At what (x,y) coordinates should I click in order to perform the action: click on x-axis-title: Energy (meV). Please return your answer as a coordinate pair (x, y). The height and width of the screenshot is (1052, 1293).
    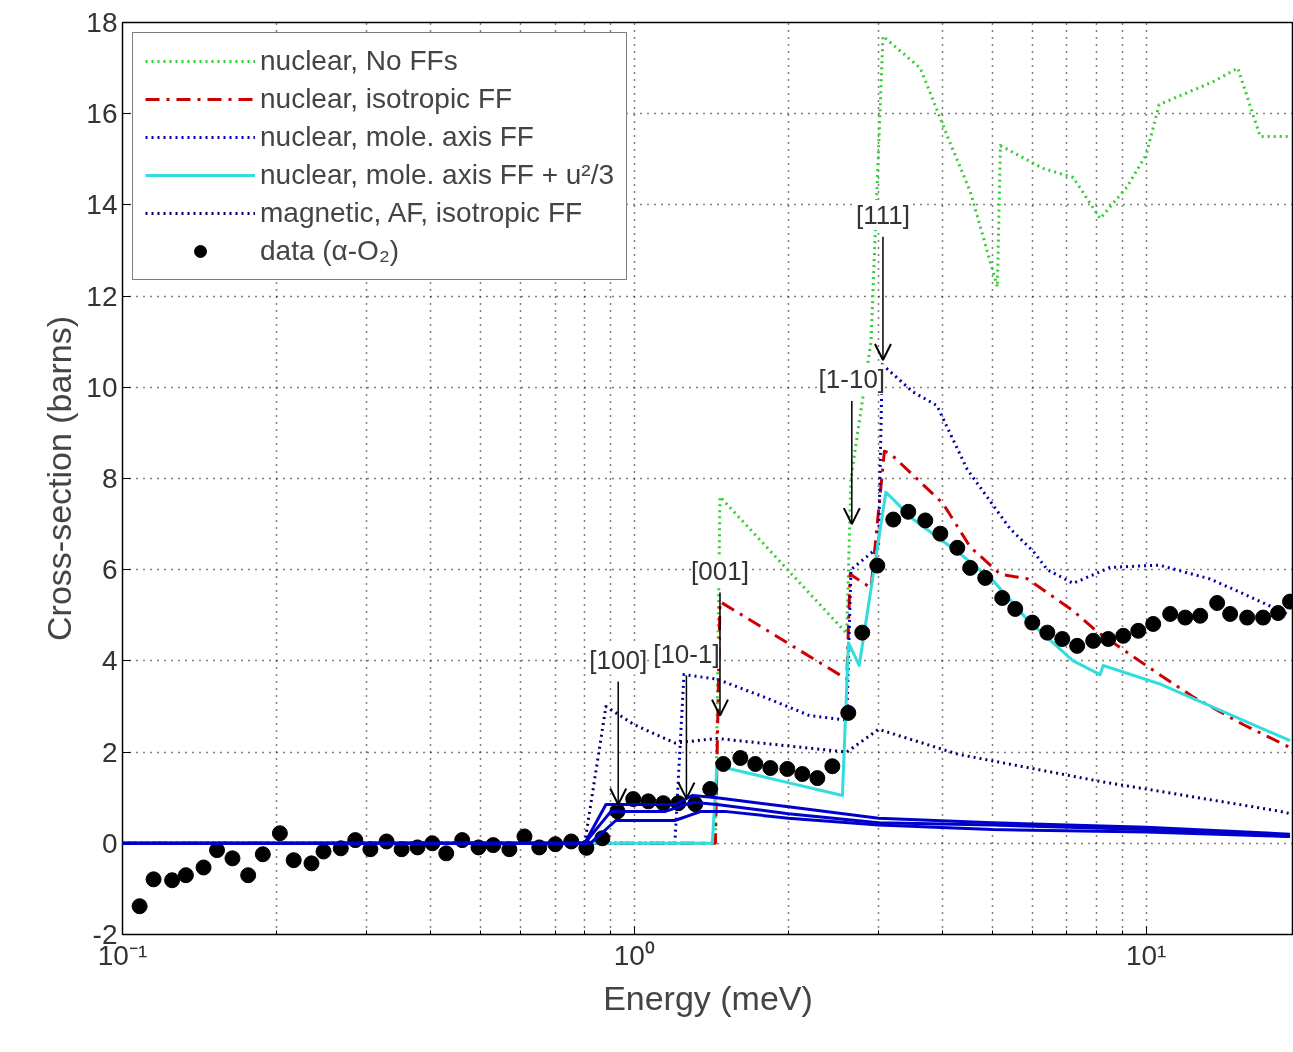
    Looking at the image, I should click on (708, 997).